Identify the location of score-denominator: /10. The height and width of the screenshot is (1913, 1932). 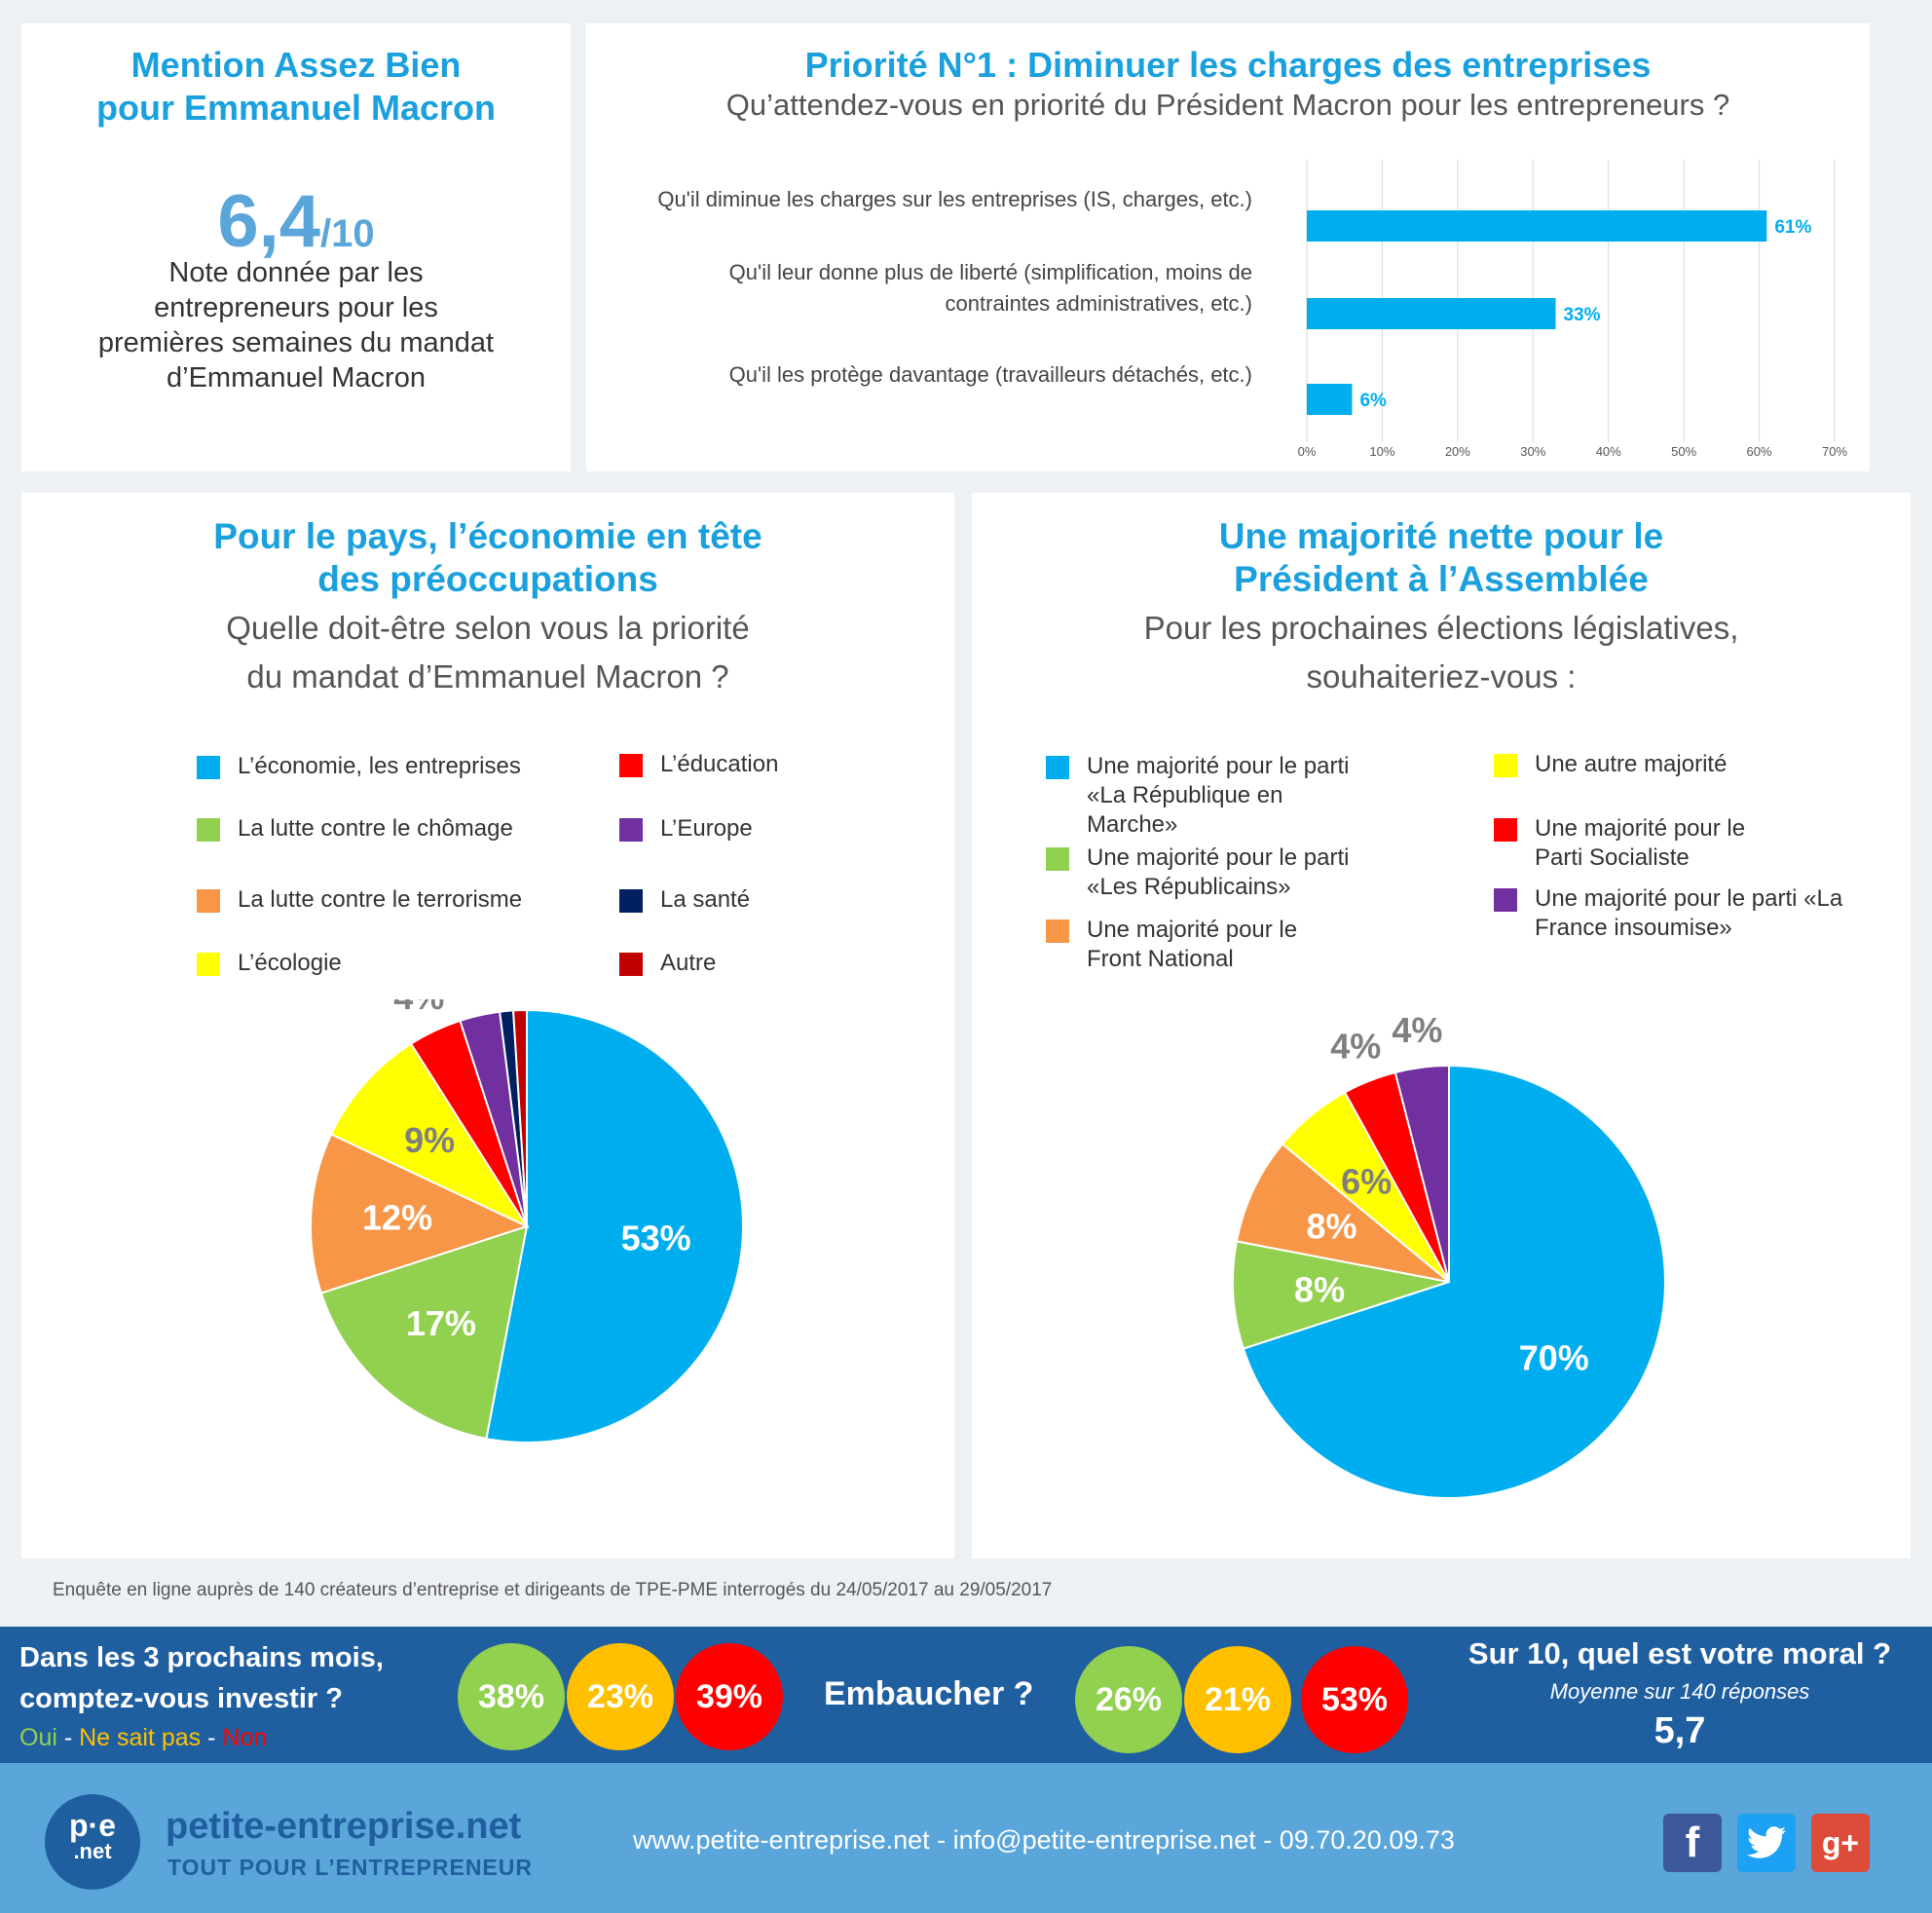
(347, 233).